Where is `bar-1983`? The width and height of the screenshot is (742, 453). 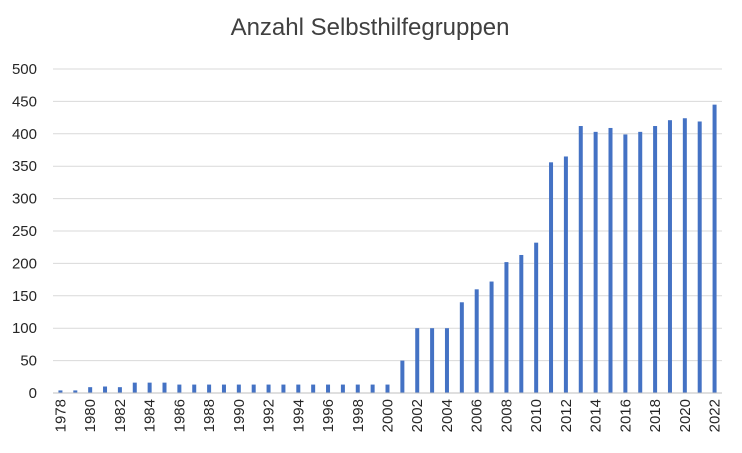 bar-1983 is located at coordinates (134, 387).